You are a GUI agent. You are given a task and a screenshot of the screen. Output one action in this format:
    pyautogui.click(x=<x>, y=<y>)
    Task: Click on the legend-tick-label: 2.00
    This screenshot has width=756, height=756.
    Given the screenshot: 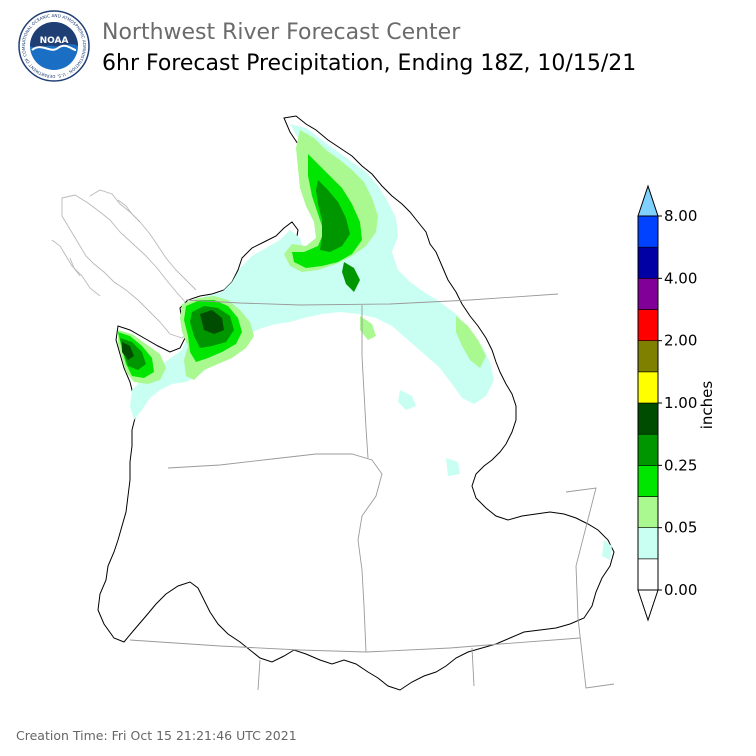 What is the action you would take?
    pyautogui.click(x=680, y=341)
    